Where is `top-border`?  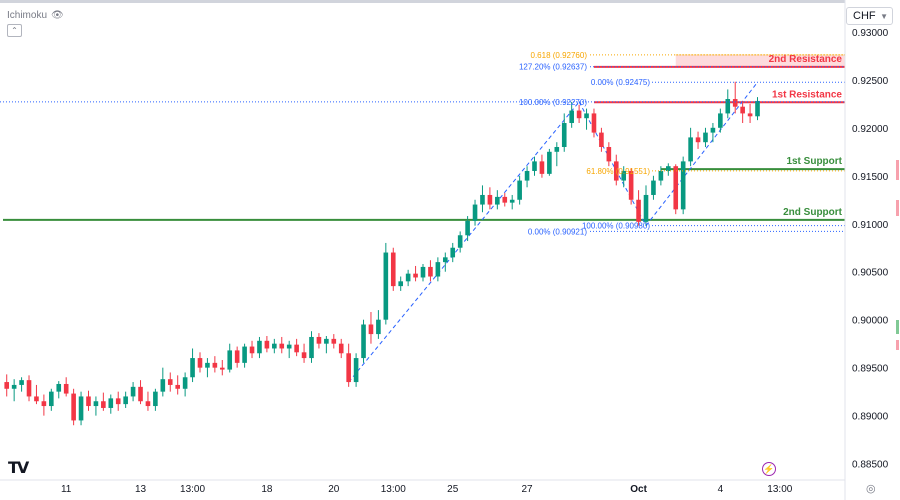
top-border is located at coordinates (450, 1).